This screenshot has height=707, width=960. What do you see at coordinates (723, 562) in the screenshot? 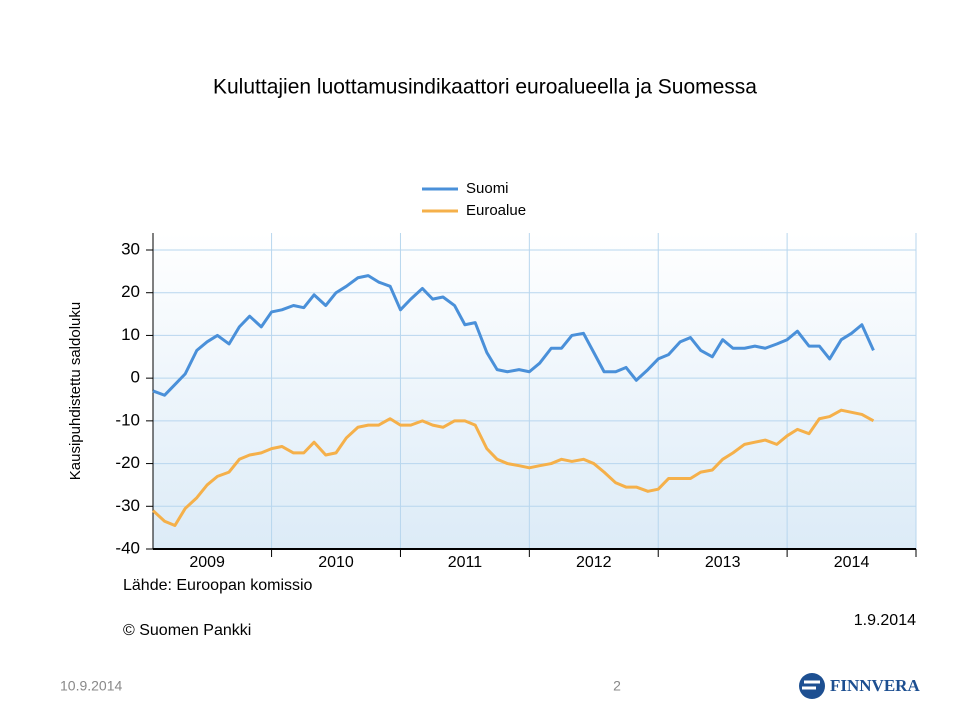
I see `x-tick-label: 2013` at bounding box center [723, 562].